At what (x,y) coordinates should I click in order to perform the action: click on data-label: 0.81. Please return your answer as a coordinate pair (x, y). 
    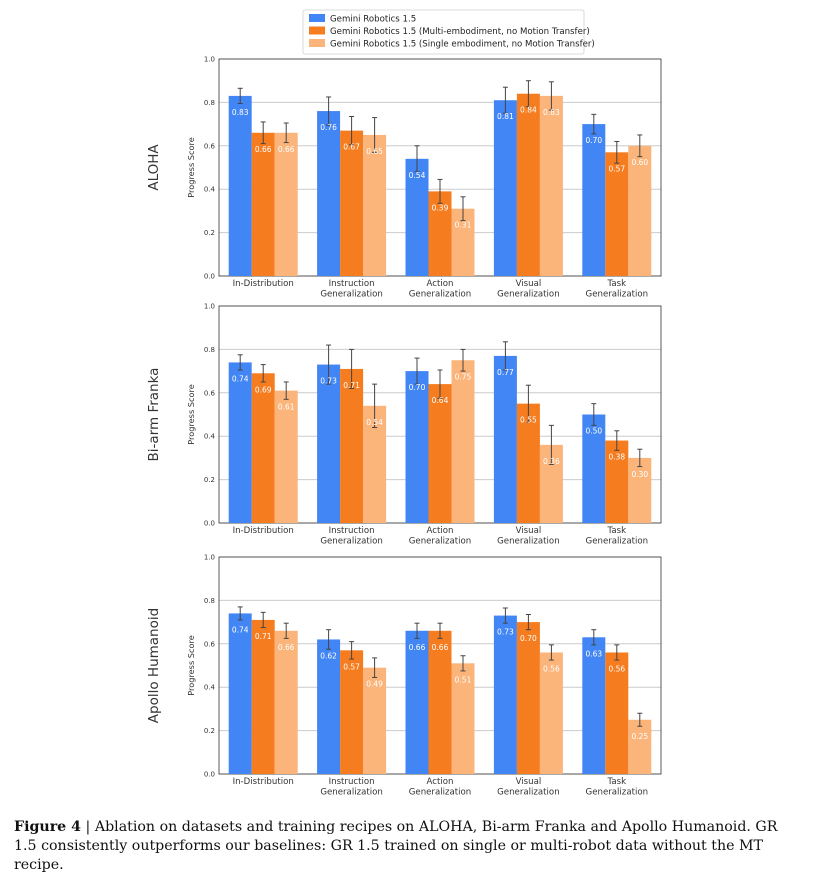
    Looking at the image, I should click on (505, 116).